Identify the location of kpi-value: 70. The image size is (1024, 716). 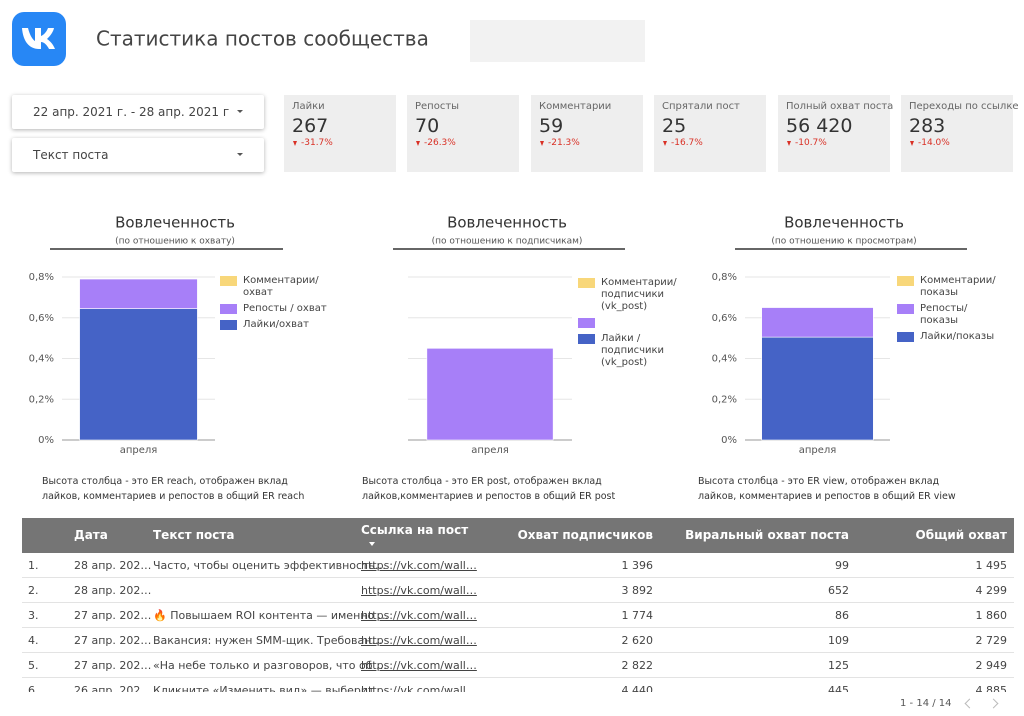
(427, 126).